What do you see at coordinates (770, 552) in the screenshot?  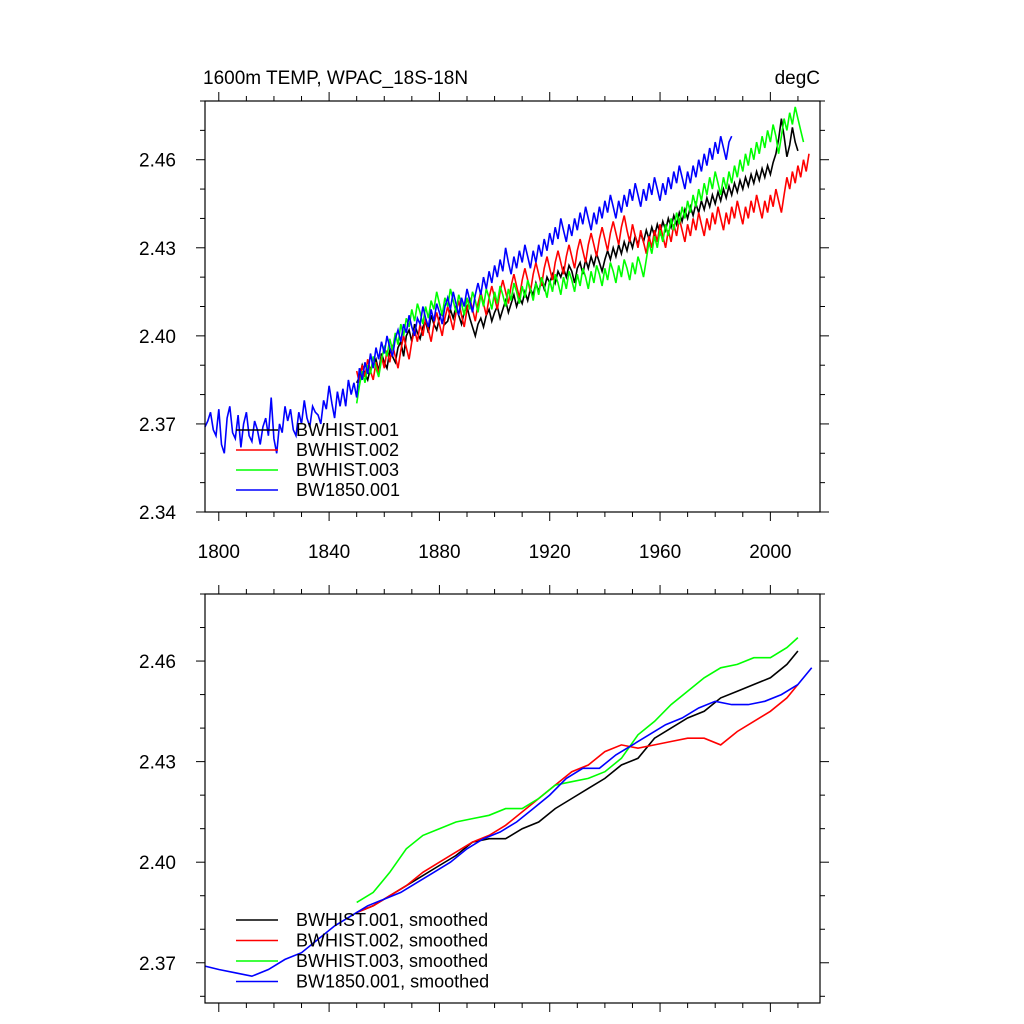 I see `x-tick-label: 2000` at bounding box center [770, 552].